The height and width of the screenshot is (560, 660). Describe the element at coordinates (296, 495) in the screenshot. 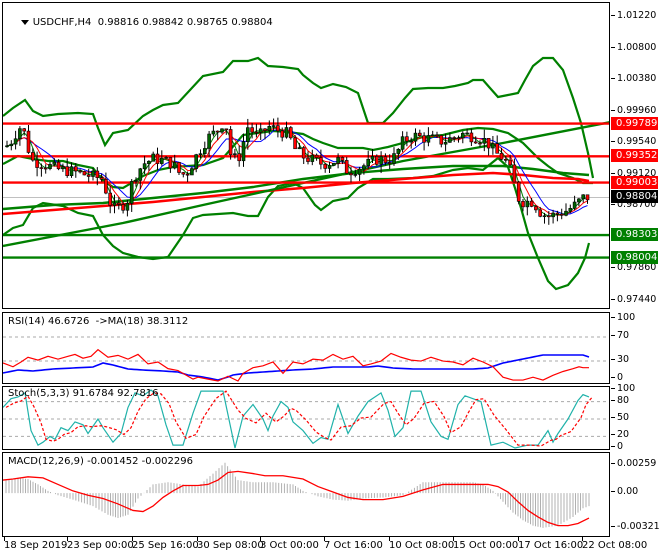

I see `macd-canvas` at that location.